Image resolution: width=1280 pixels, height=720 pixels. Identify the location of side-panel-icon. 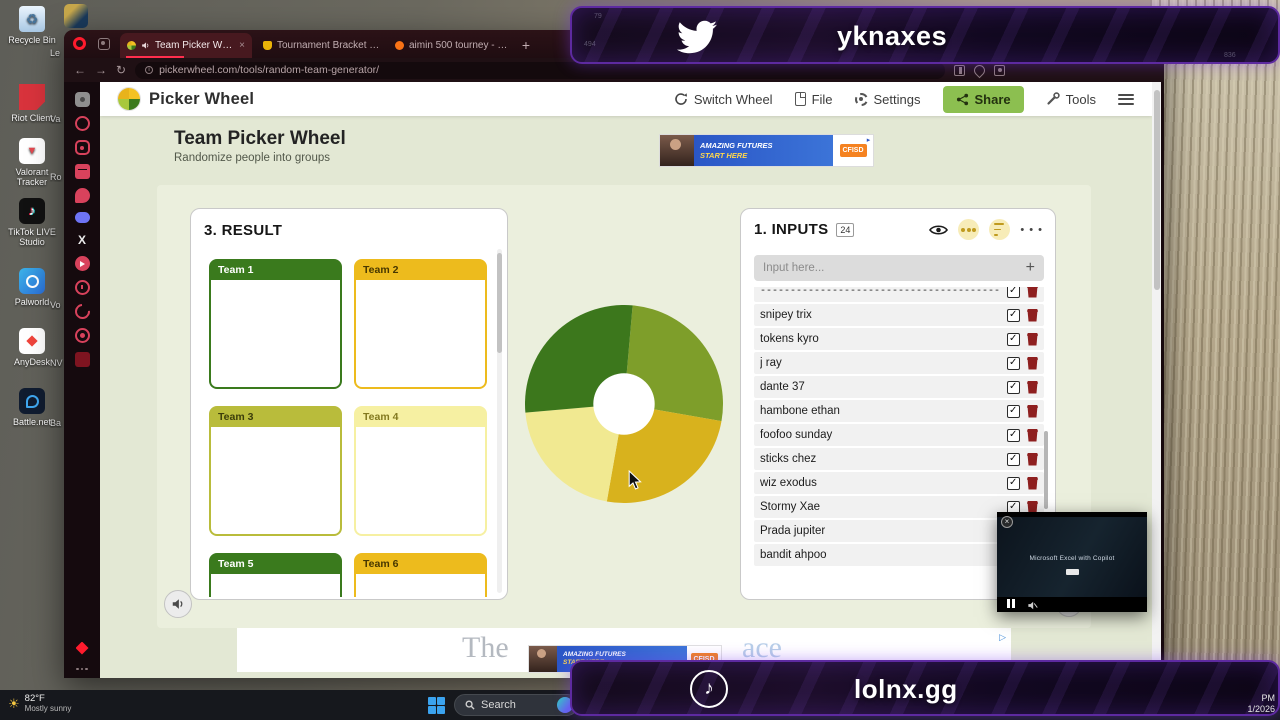
(960, 70).